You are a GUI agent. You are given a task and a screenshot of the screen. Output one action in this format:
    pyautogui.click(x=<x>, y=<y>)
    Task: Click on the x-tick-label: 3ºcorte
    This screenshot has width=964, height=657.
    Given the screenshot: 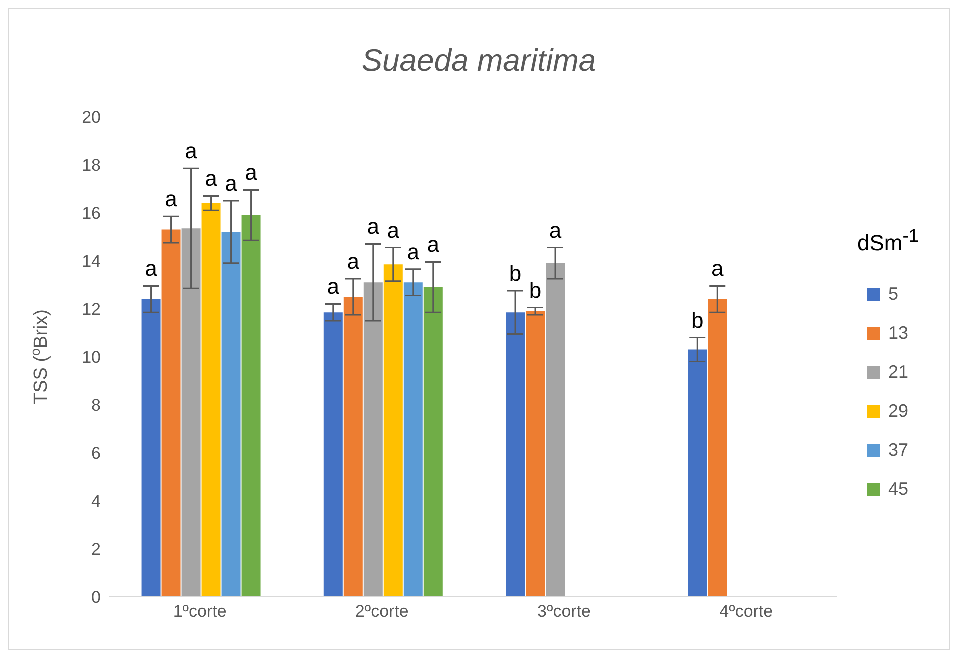 What is the action you would take?
    pyautogui.click(x=565, y=612)
    